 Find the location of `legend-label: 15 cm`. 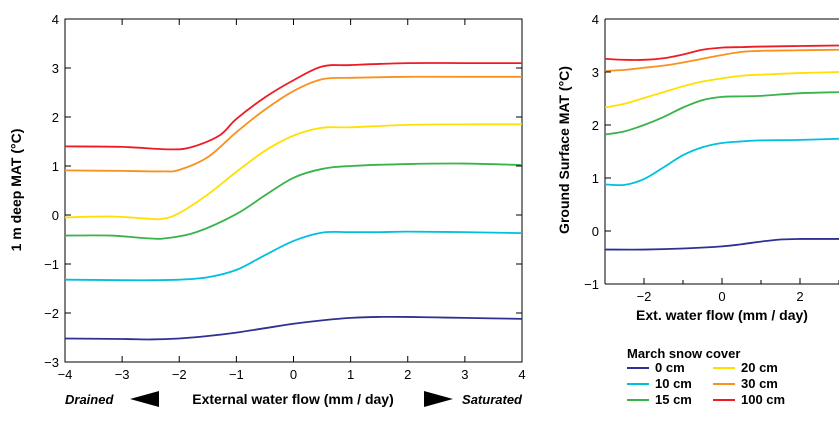

legend-label: 15 cm is located at coordinates (673, 399).